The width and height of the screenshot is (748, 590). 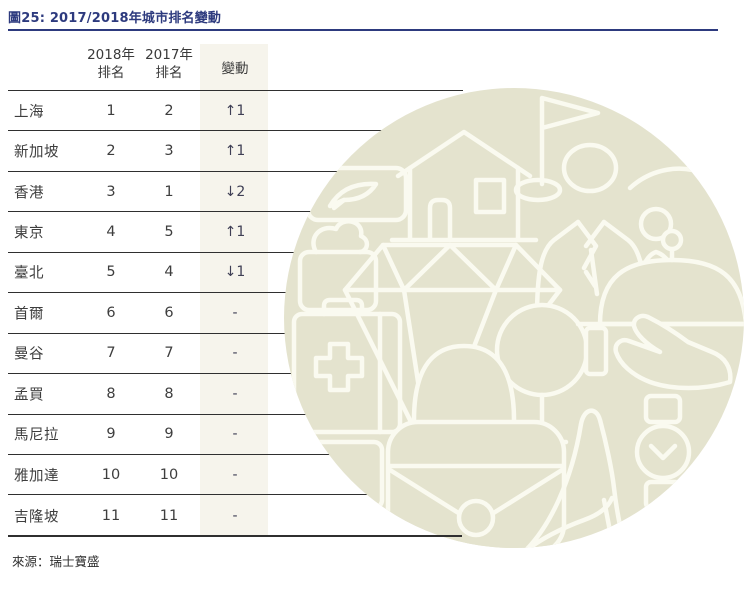 What do you see at coordinates (658, 352) in the screenshot?
I see `service-hand-icon` at bounding box center [658, 352].